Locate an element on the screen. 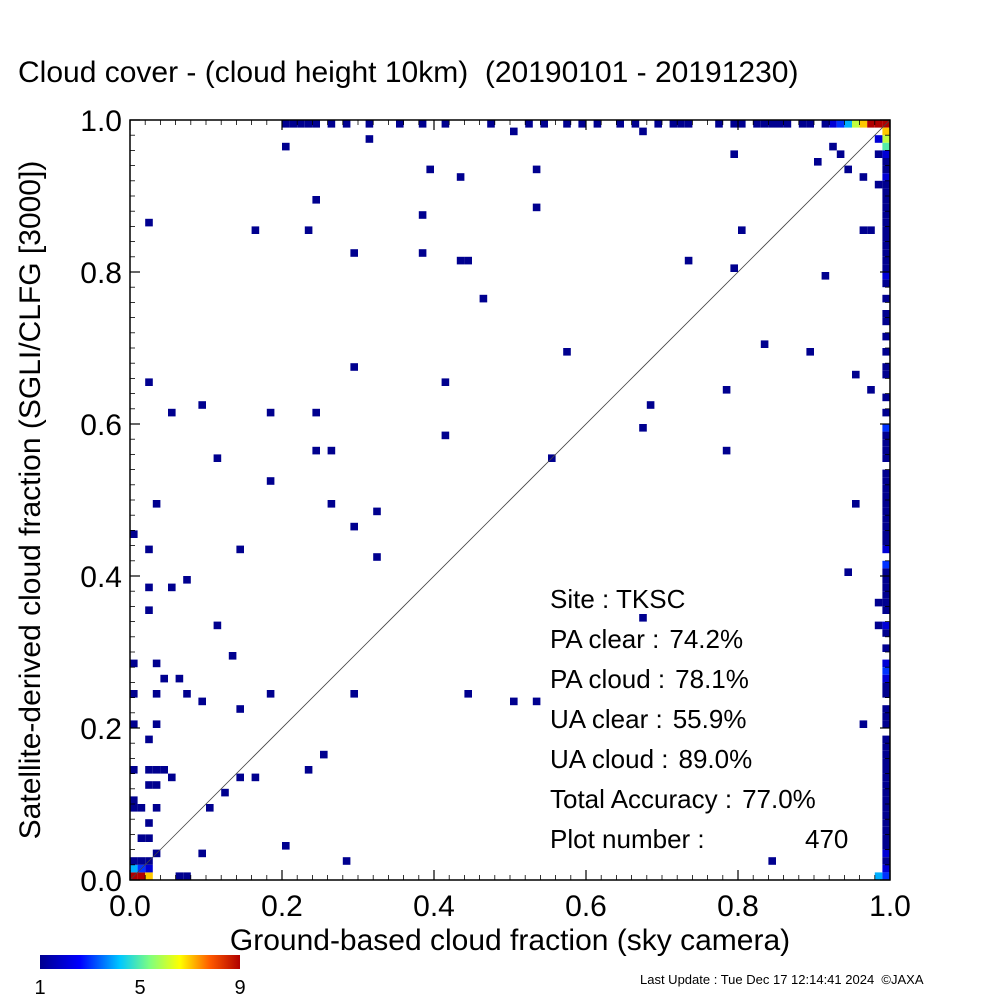  x-tick-labels: 0.0 0.2 0.4 0.6 0.8 1.0 is located at coordinates (510, 906).